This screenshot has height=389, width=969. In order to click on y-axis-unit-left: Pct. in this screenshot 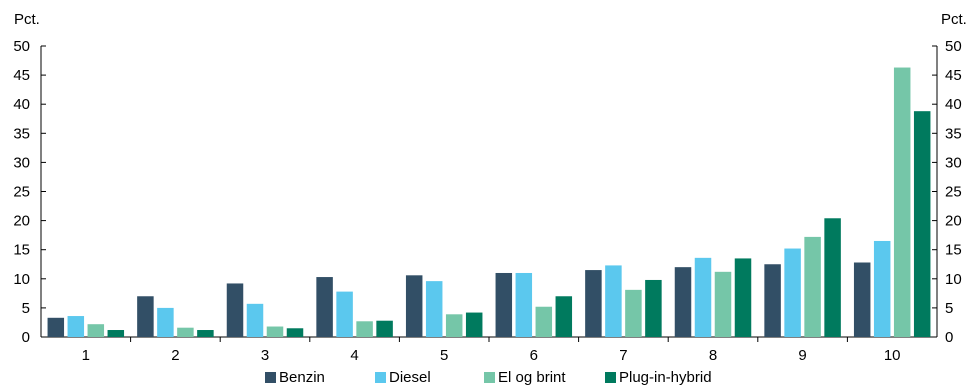, I will do `click(27, 19)`.